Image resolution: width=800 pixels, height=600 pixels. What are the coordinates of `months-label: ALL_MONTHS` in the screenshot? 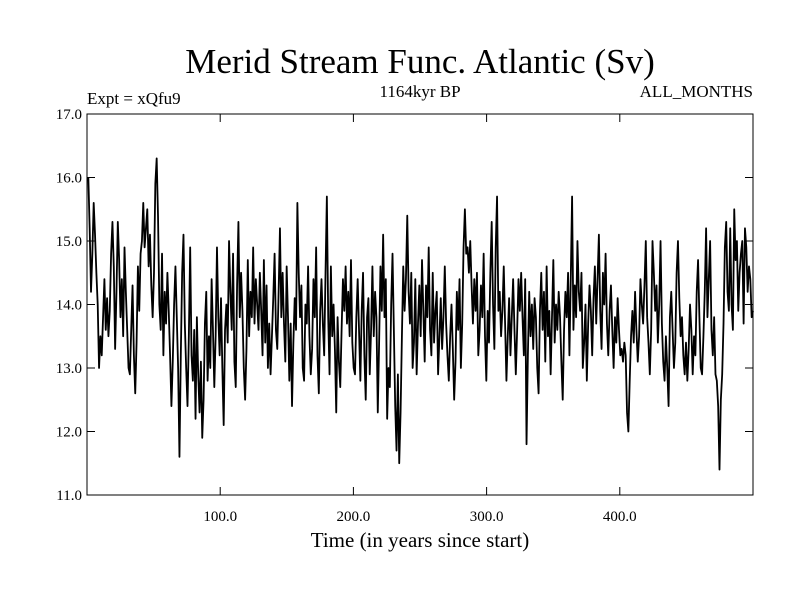 It's located at (696, 91).